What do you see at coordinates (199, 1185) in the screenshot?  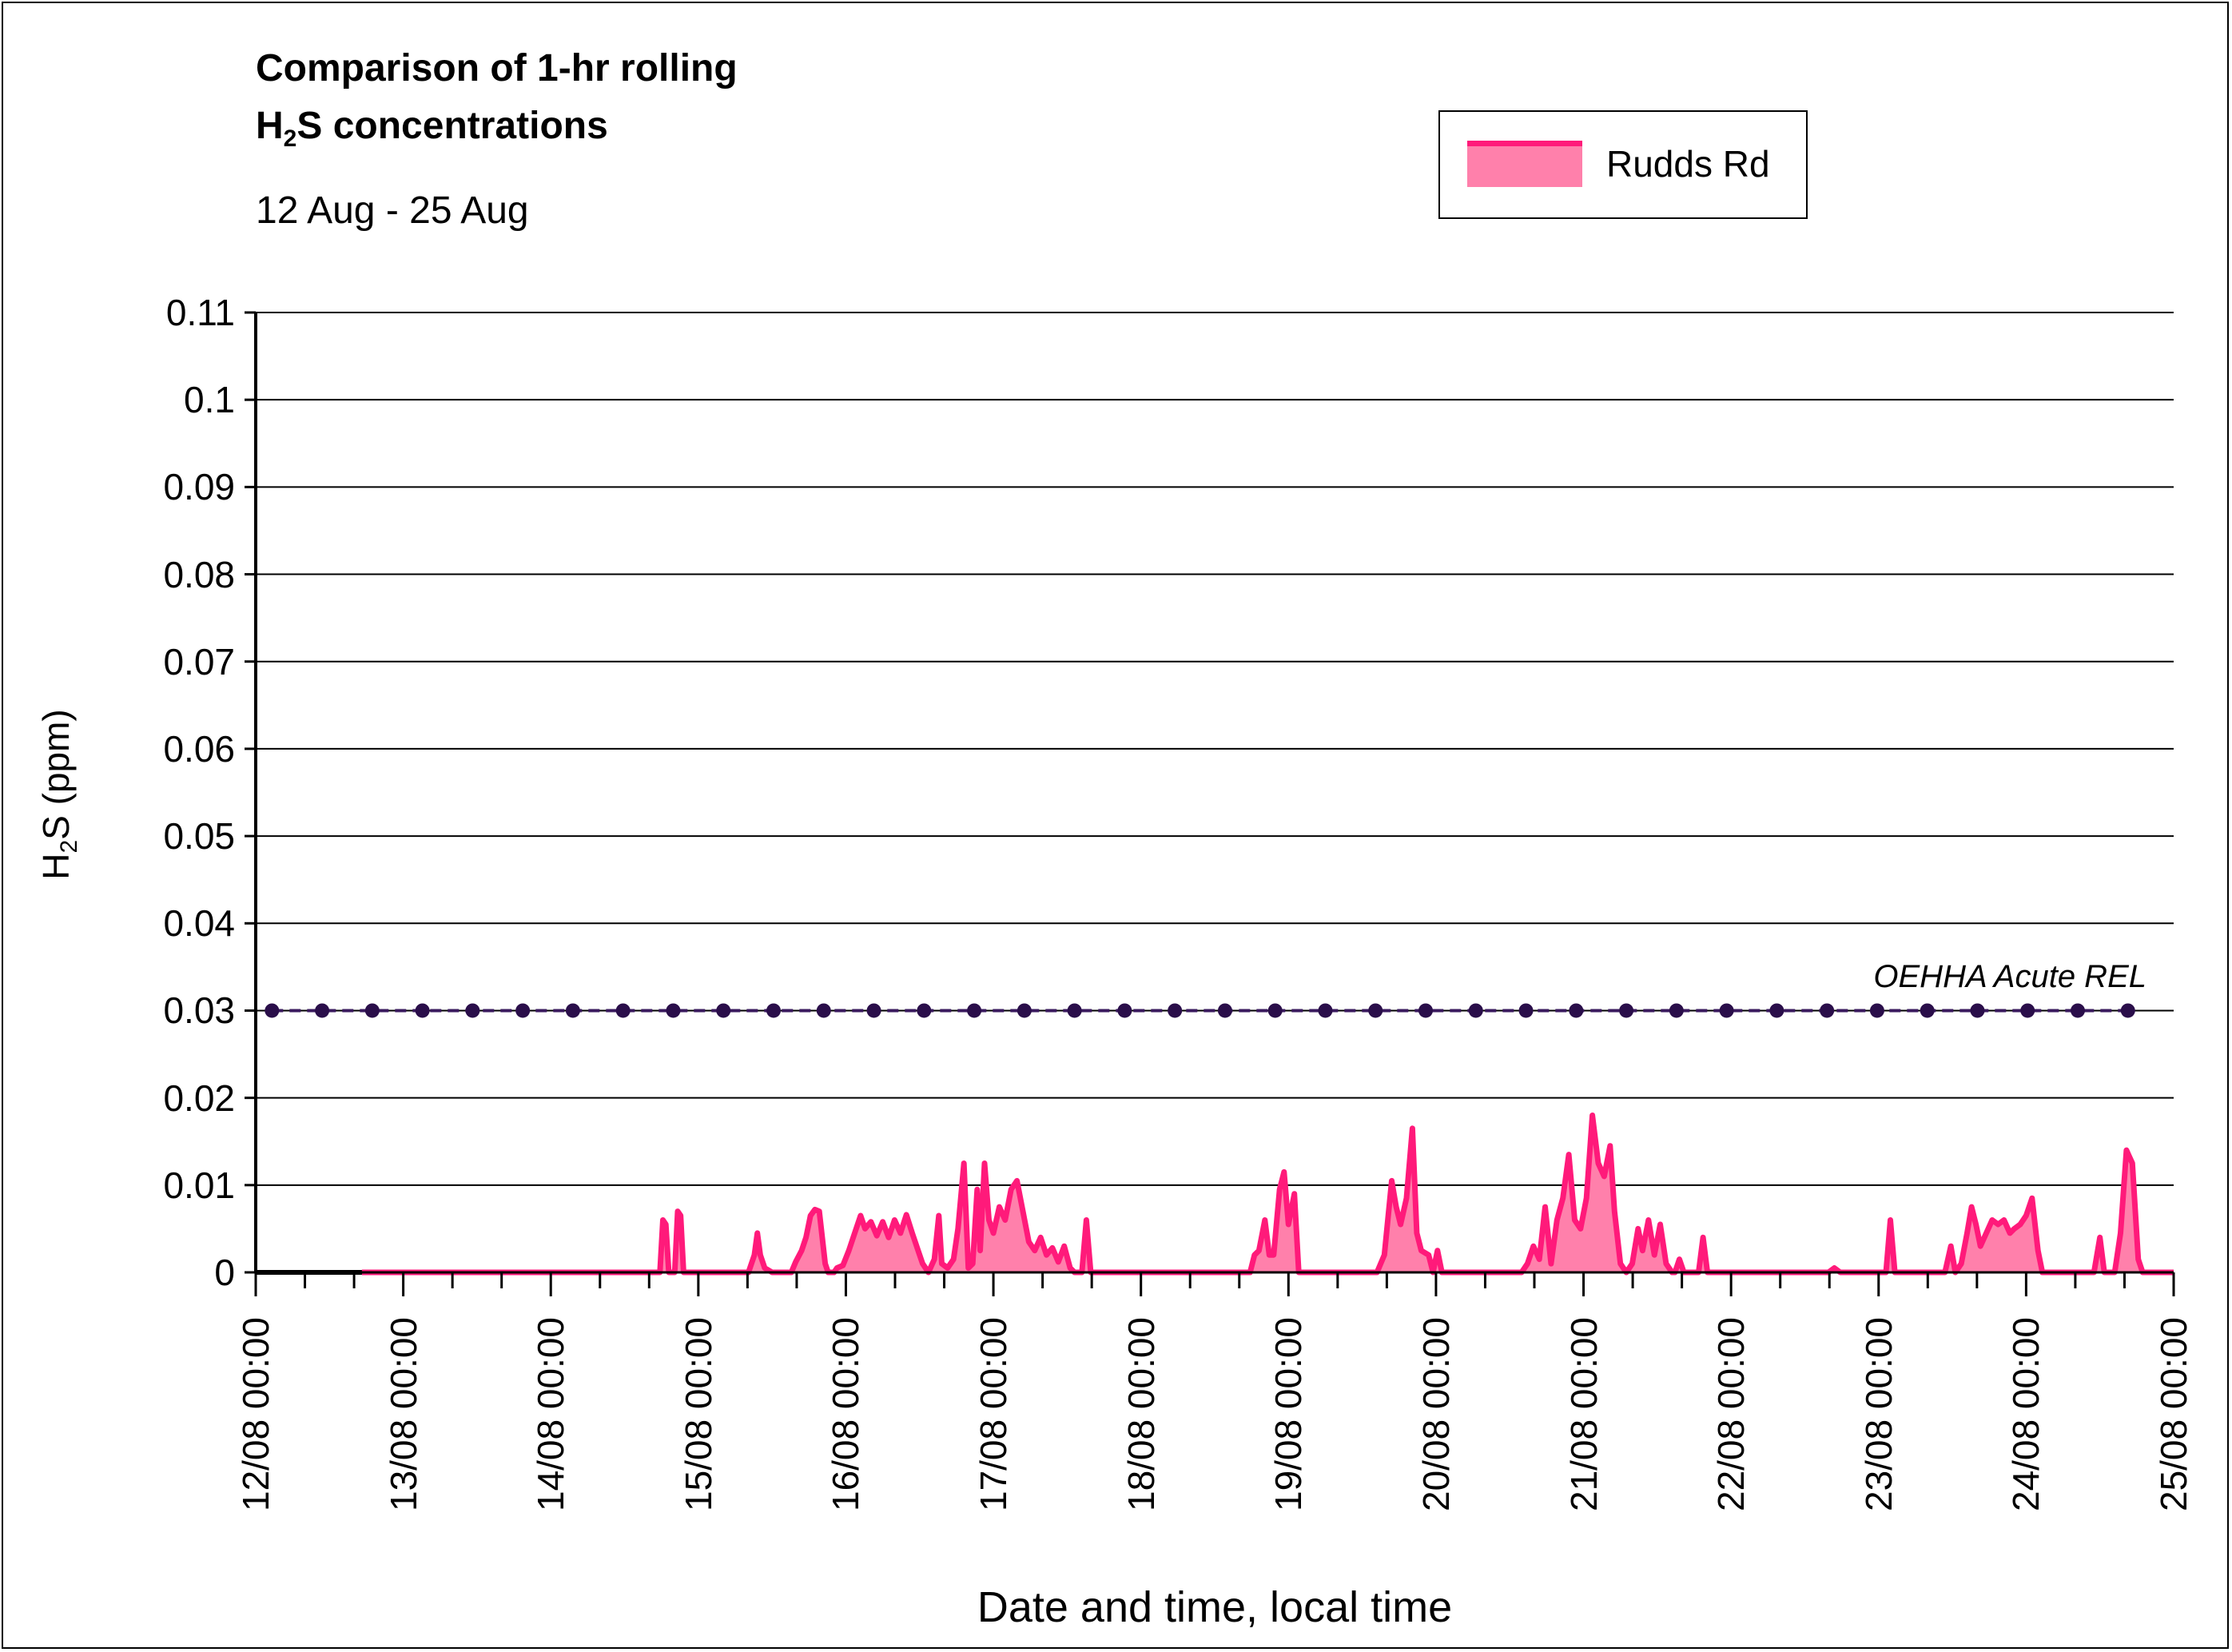 I see `y-tick-label: 0.01` at bounding box center [199, 1185].